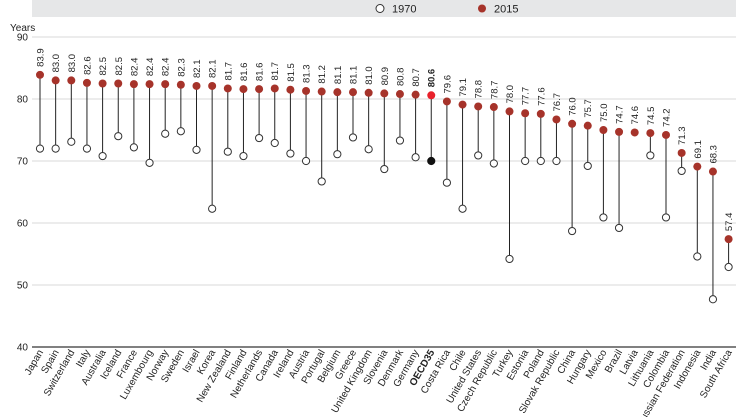 This screenshot has height=417, width=736. Describe the element at coordinates (416, 77) in the screenshot. I see `value-label: 80.7` at that location.